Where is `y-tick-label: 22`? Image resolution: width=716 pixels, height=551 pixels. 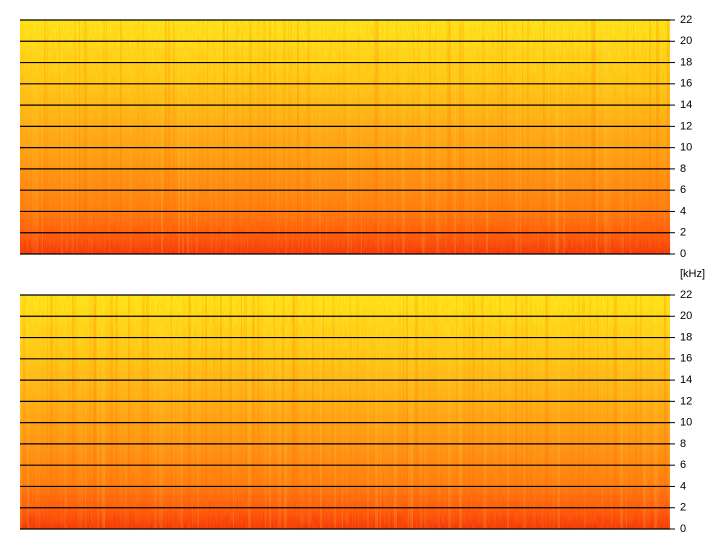
y-tick-label: 22 is located at coordinates (686, 20).